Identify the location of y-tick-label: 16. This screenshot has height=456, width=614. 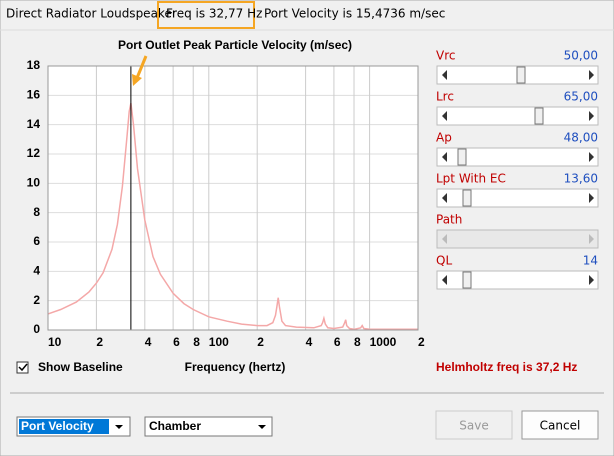
(34, 95).